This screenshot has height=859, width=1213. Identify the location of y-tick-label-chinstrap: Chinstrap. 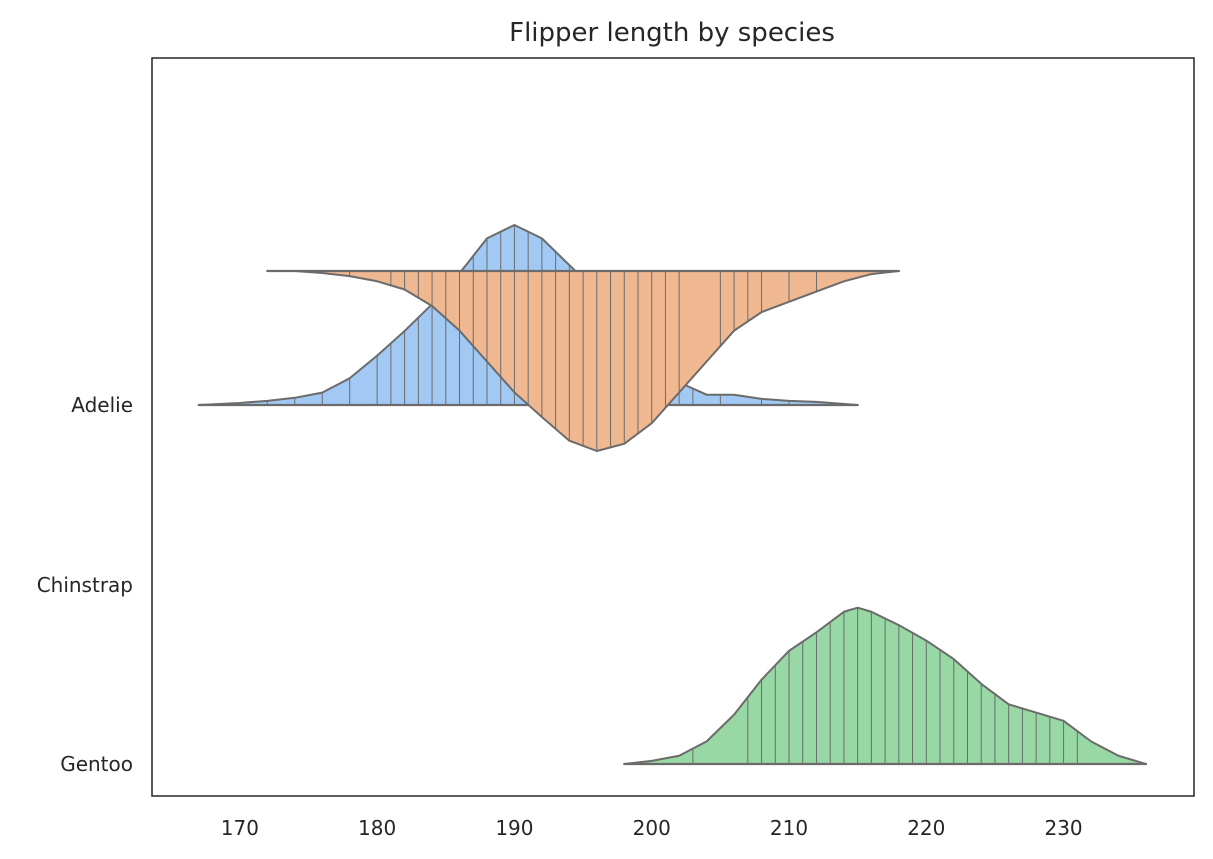
(85, 585).